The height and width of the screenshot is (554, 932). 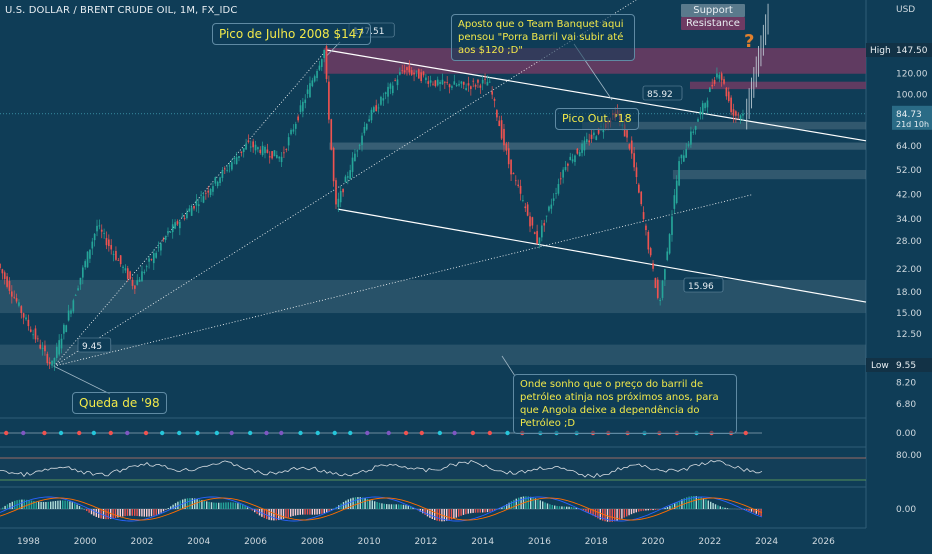 What do you see at coordinates (906, 384) in the screenshot?
I see `y-tick-label: 8.20` at bounding box center [906, 384].